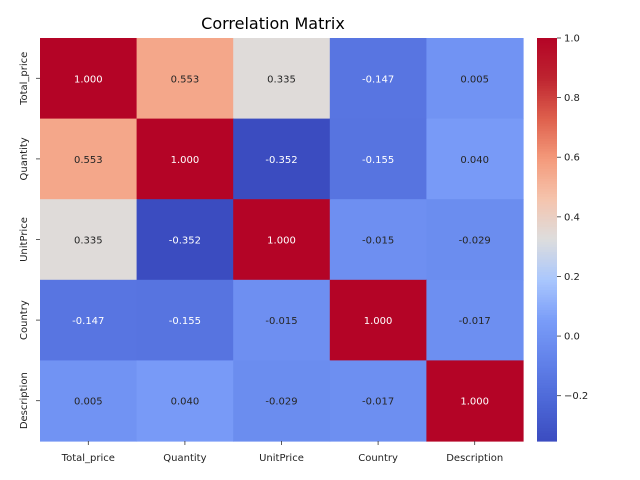  I want to click on chart-title: Correlation Matrix, so click(273, 23).